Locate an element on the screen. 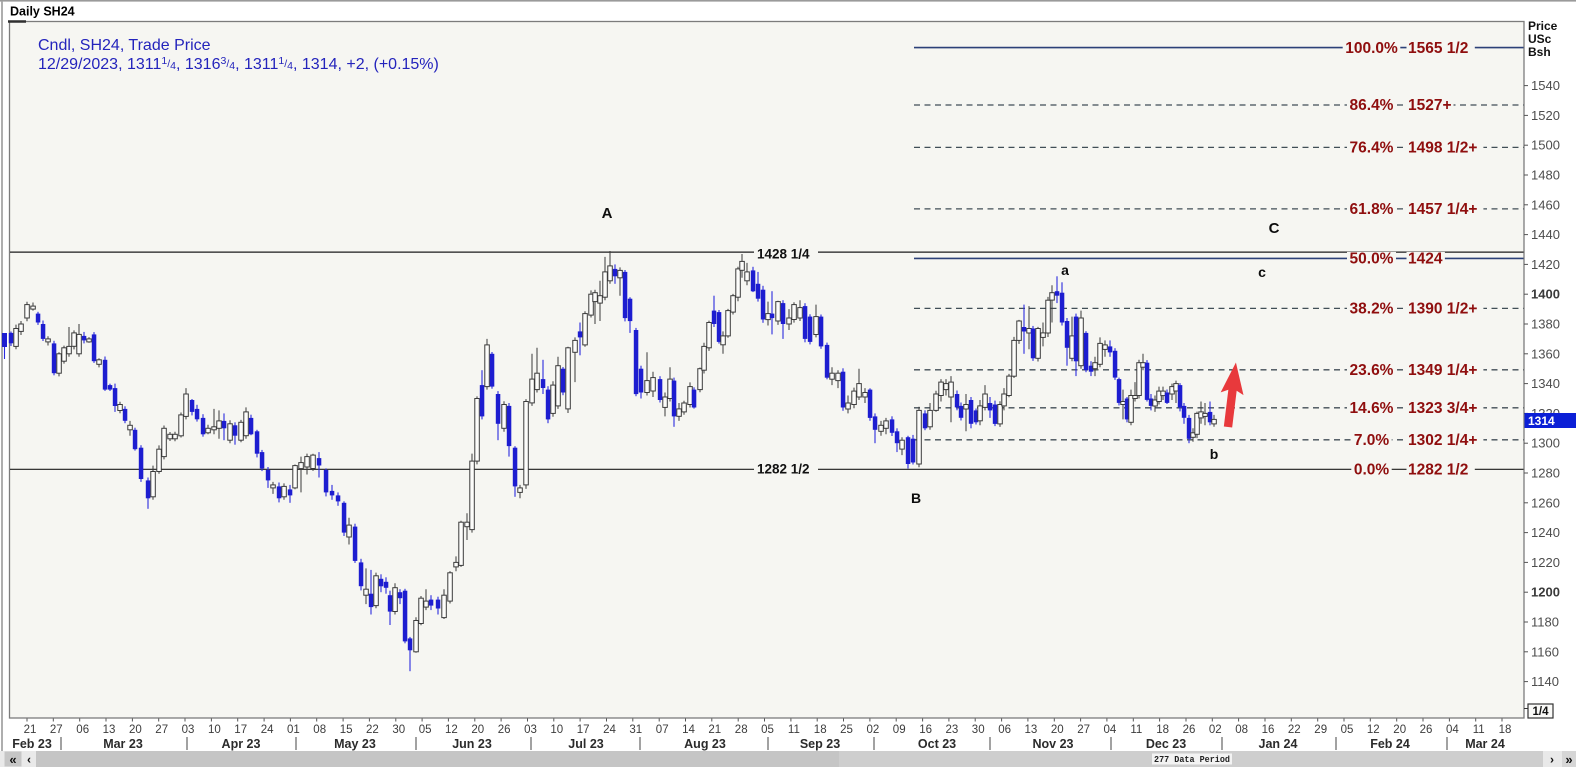  svg-text: 1457 1/4+ is located at coordinates (1442, 209).